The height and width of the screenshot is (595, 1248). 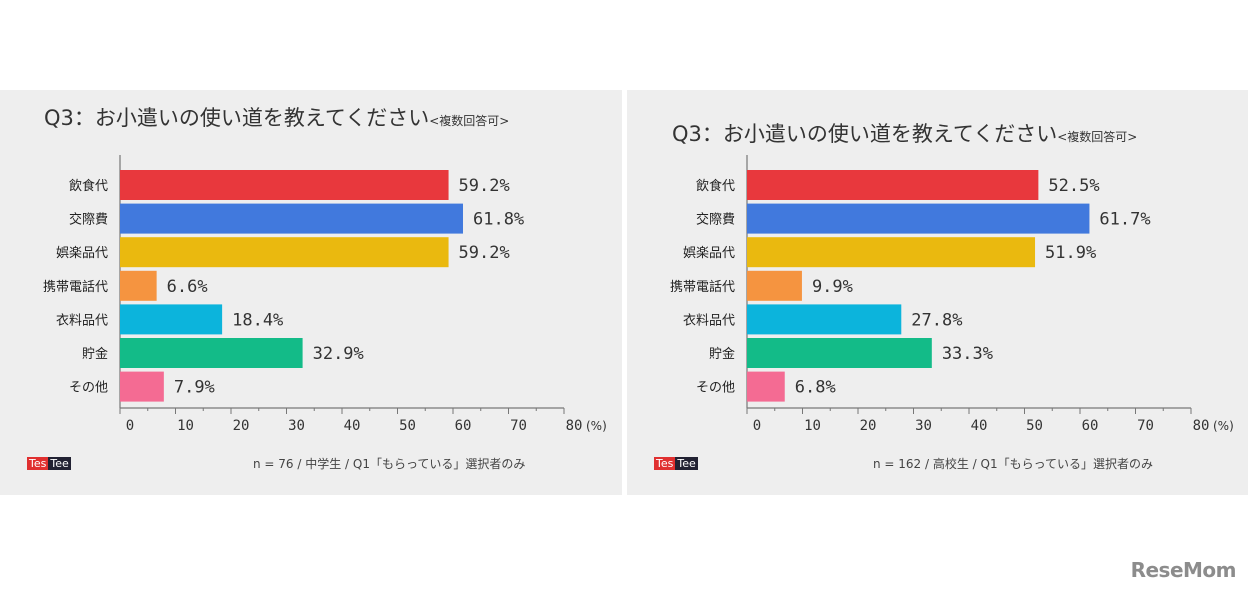 What do you see at coordinates (815, 388) in the screenshot?
I see `data-label: 6.8%` at bounding box center [815, 388].